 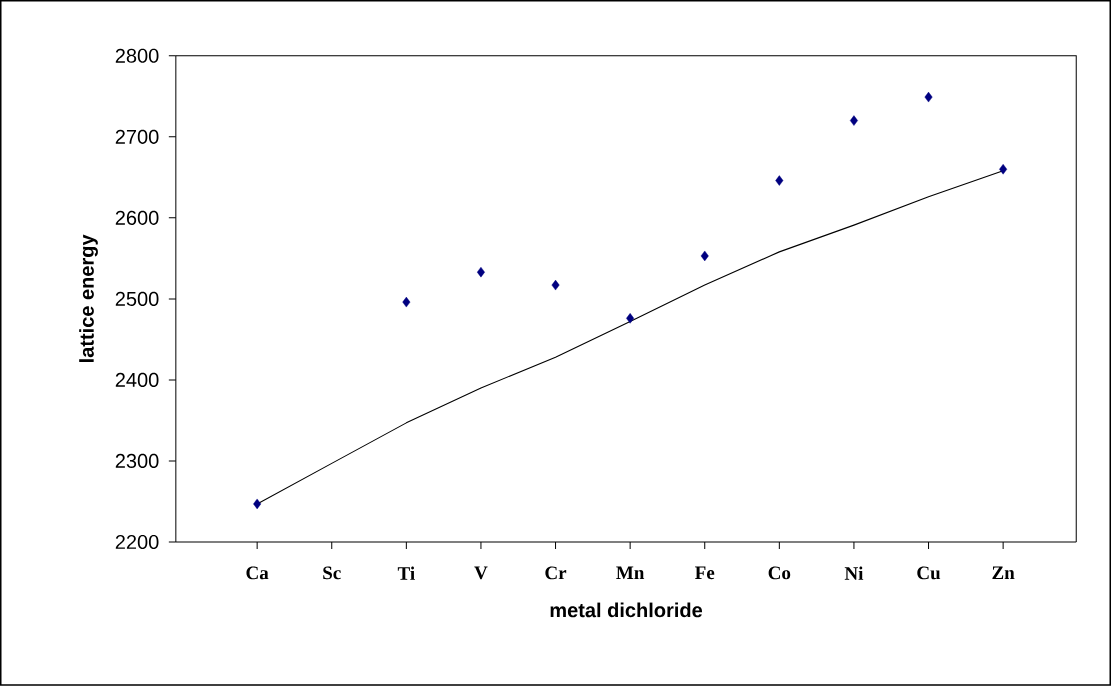 I want to click on y-tick-label: 2400, so click(x=137, y=380).